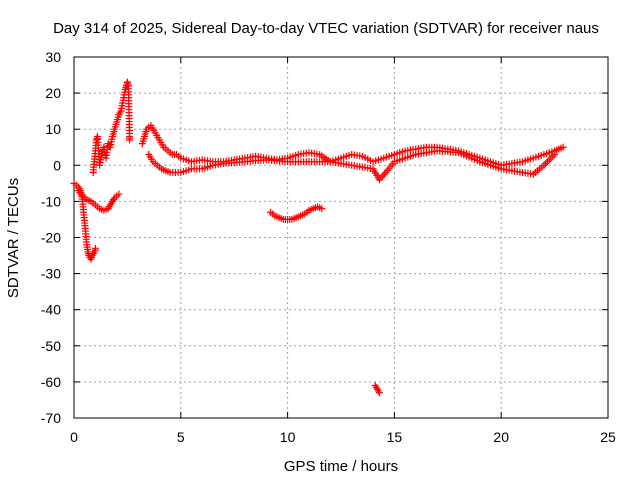 This screenshot has width=640, height=480. Describe the element at coordinates (352, 145) in the screenshot. I see `series-main-upper` at that location.